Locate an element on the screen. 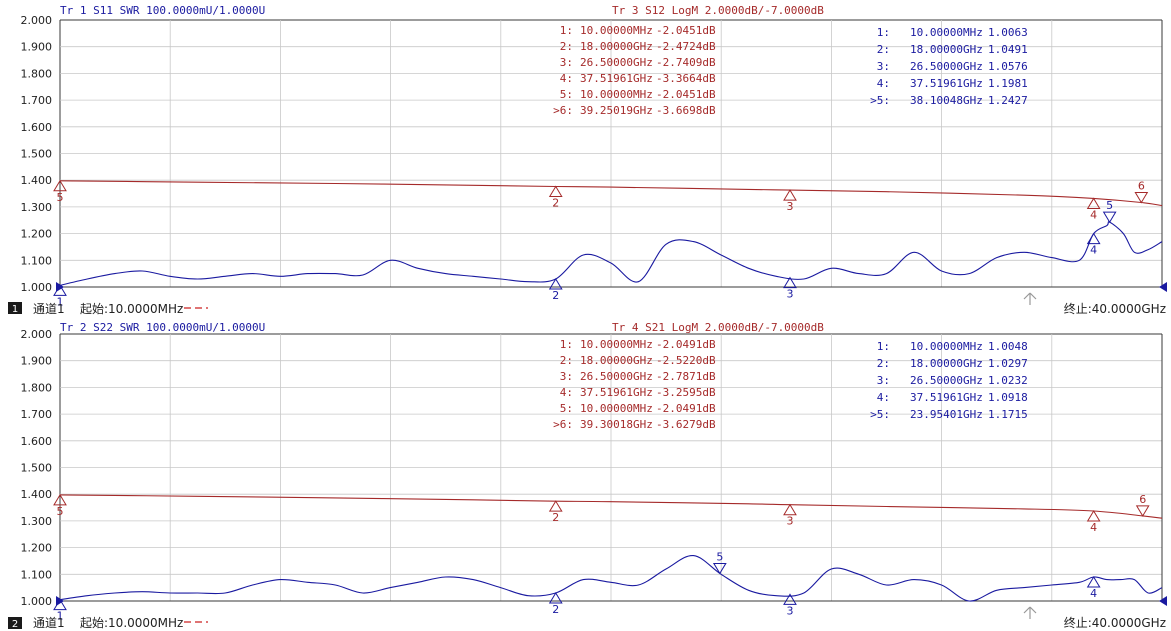 The height and width of the screenshot is (631, 1171). y-tick-label: 2.000 is located at coordinates (37, 20).